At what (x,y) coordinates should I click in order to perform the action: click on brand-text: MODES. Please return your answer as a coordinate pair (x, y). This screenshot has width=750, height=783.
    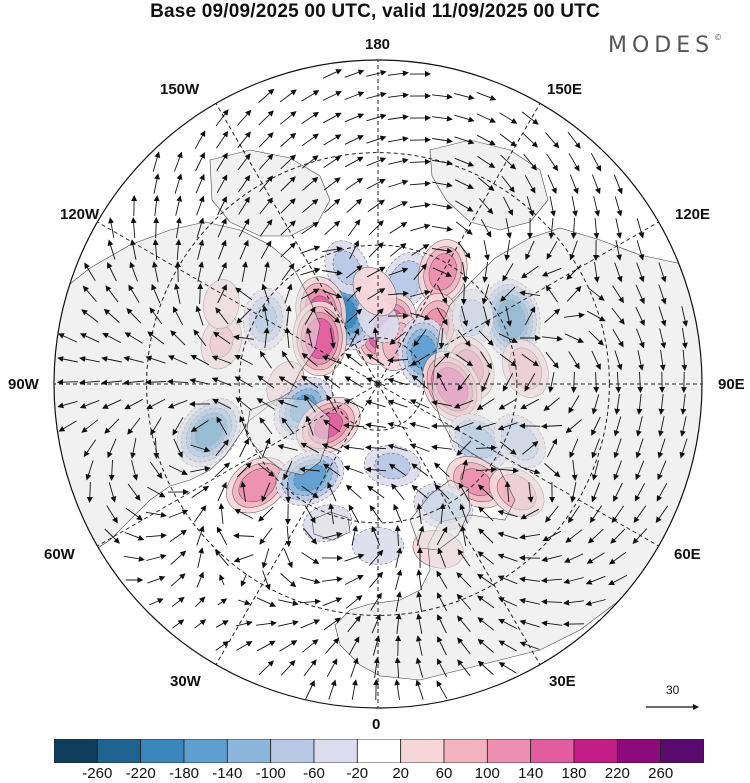
    Looking at the image, I should click on (661, 45).